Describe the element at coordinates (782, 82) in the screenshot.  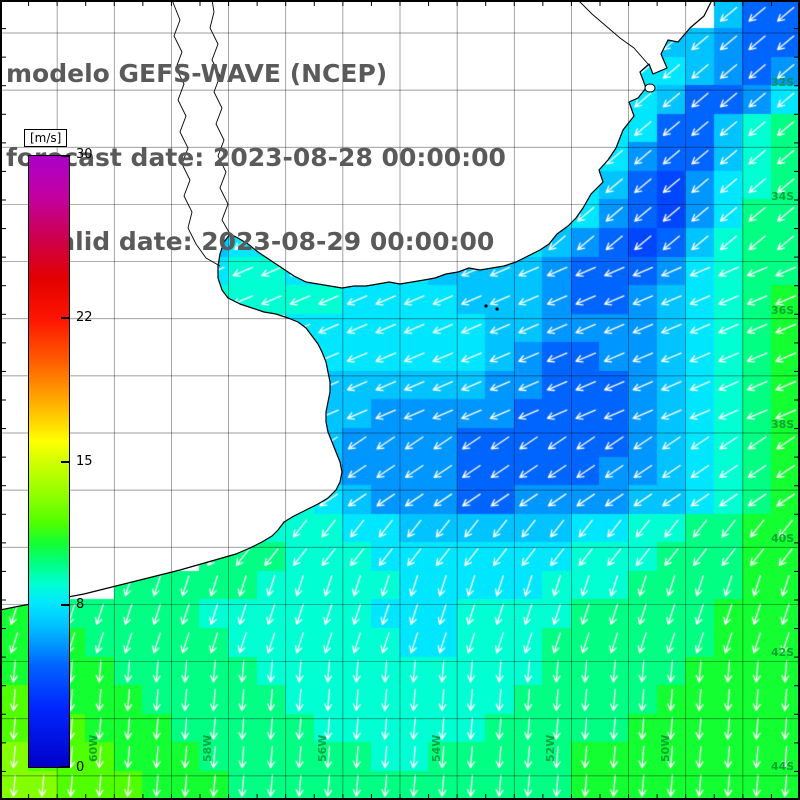
I see `lat-label: 32S` at that location.